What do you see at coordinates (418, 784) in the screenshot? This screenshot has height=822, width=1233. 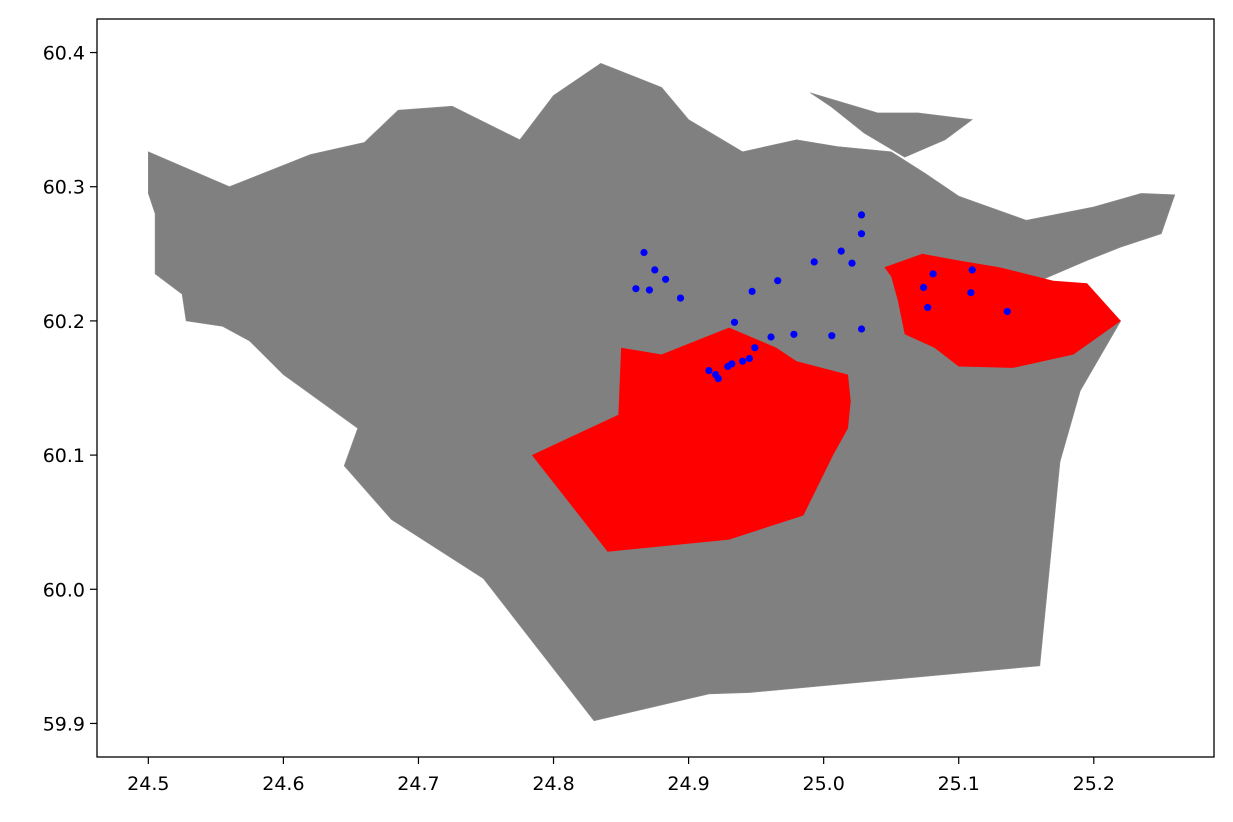 I see `x-tick-label: 24.7` at bounding box center [418, 784].